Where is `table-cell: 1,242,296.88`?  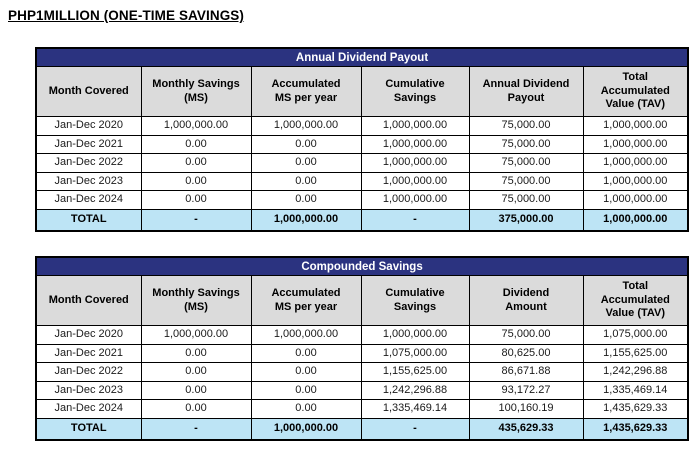 table-cell: 1,242,296.88 is located at coordinates (415, 390).